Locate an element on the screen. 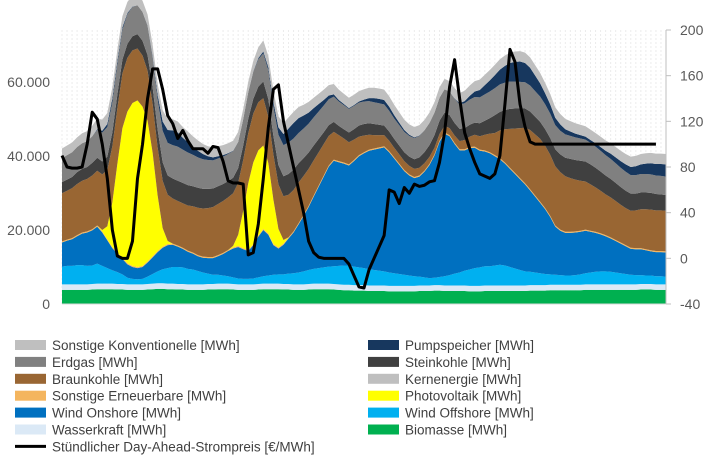  legend-item-wind-offshore: Wind Offshore [MWh] is located at coordinates (451, 413).